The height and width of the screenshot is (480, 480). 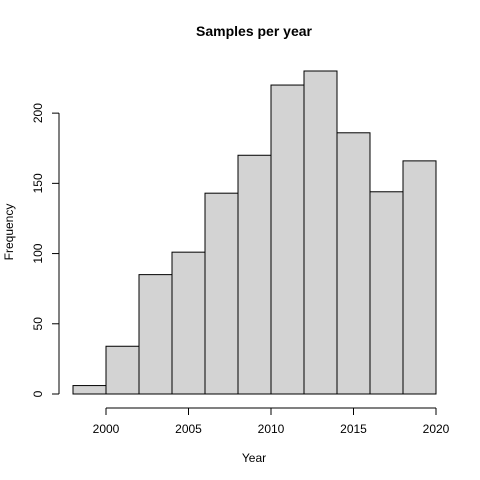 I want to click on y-tick-label-150: 150, so click(x=38, y=183).